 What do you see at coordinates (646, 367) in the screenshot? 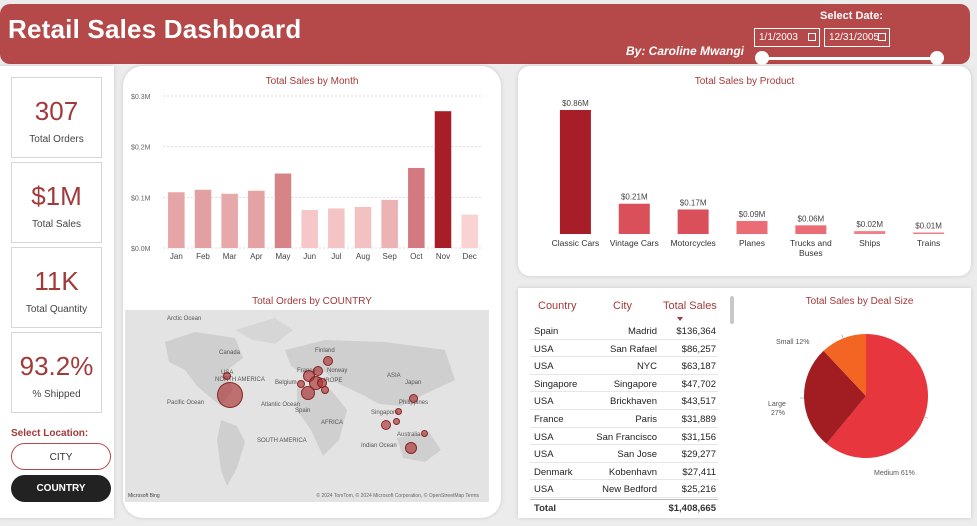
I see `cell-city: NYC` at bounding box center [646, 367].